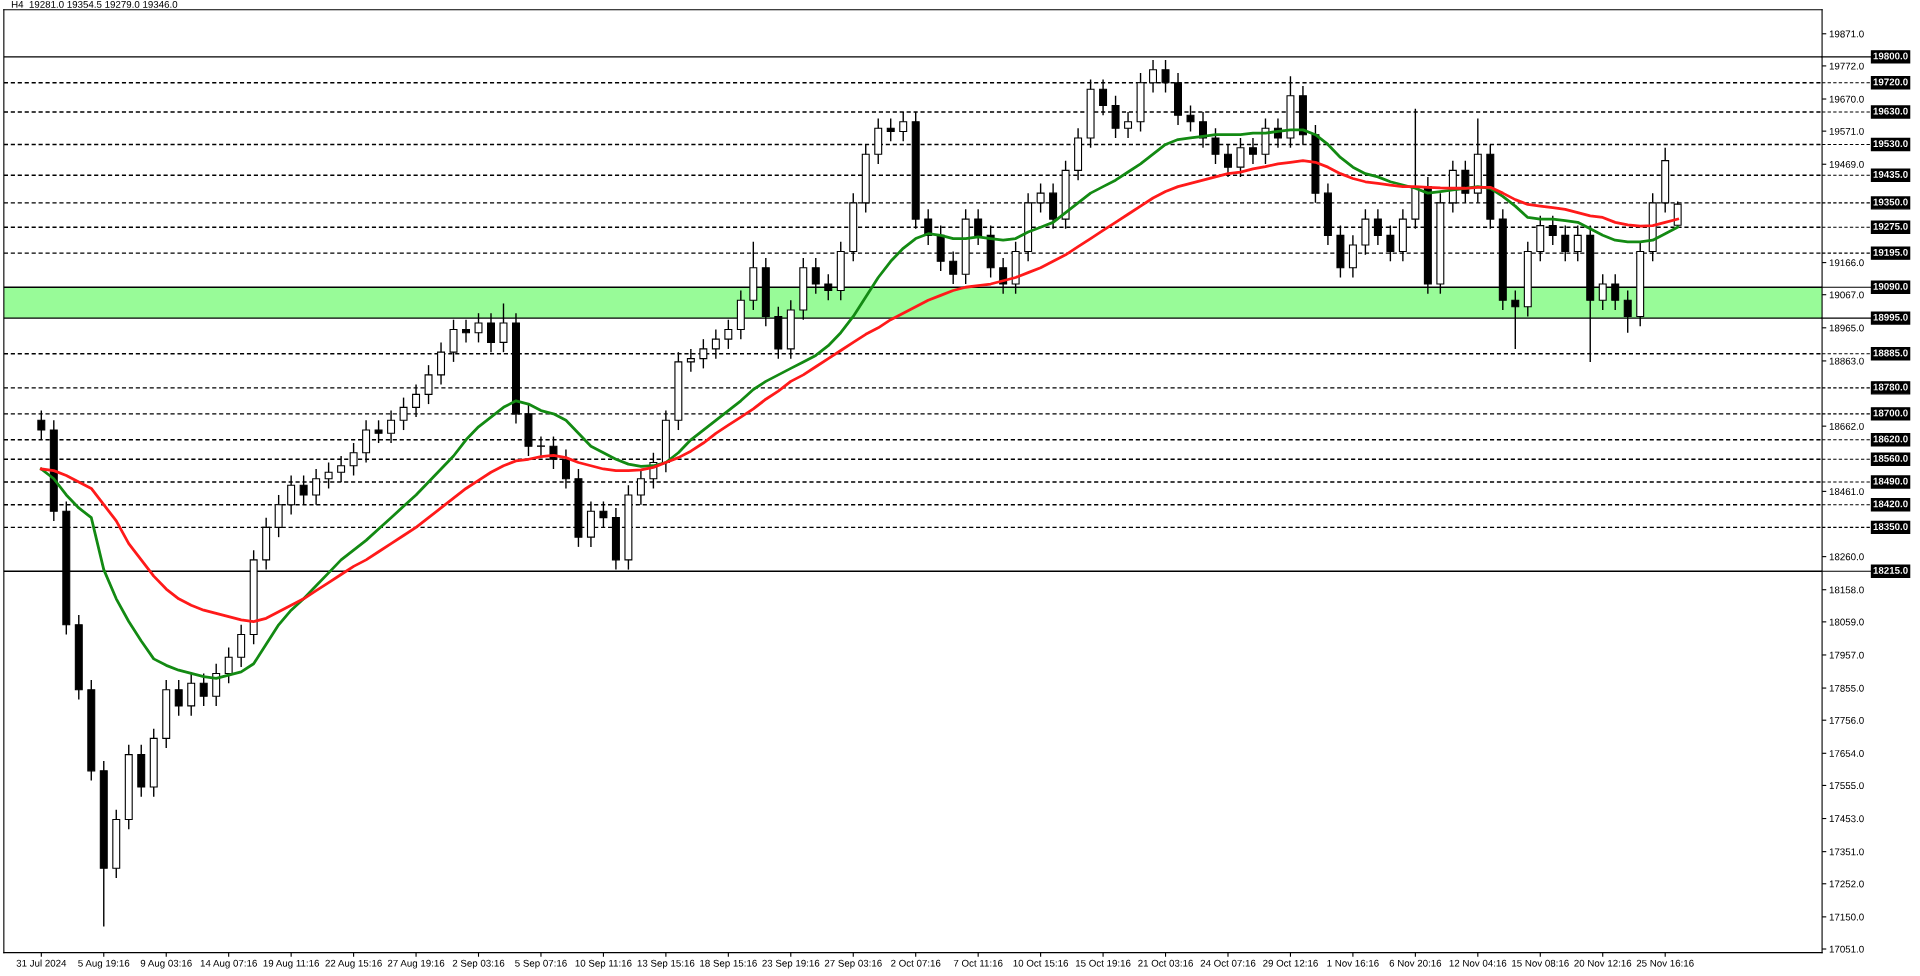 The height and width of the screenshot is (976, 1920). What do you see at coordinates (228, 964) in the screenshot?
I see `x-tick-label: 14 Aug 07:16` at bounding box center [228, 964].